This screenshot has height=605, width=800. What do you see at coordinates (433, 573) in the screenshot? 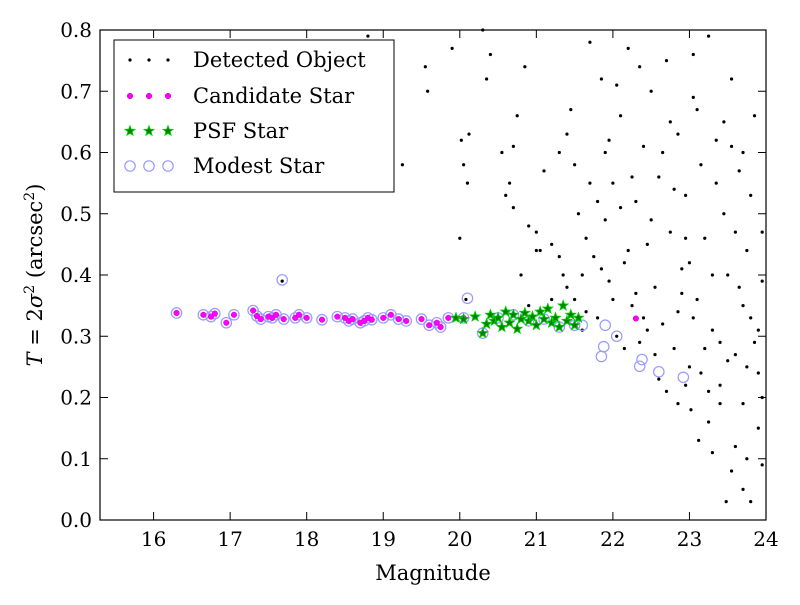
I see `x-axis-label: Magnitude` at bounding box center [433, 573].